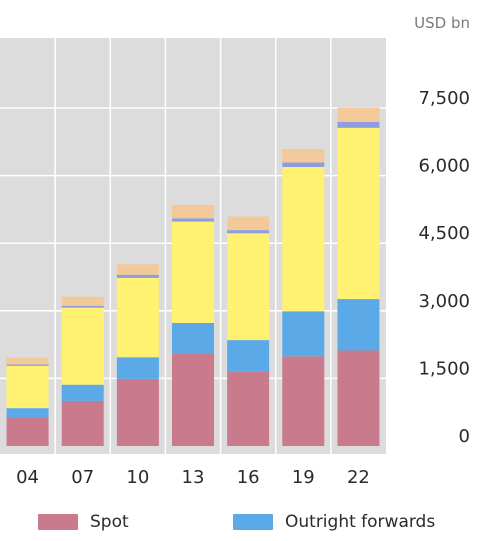 The height and width of the screenshot is (541, 481). Describe the element at coordinates (464, 436) in the screenshot. I see `y-tick-label-0: 0` at that location.